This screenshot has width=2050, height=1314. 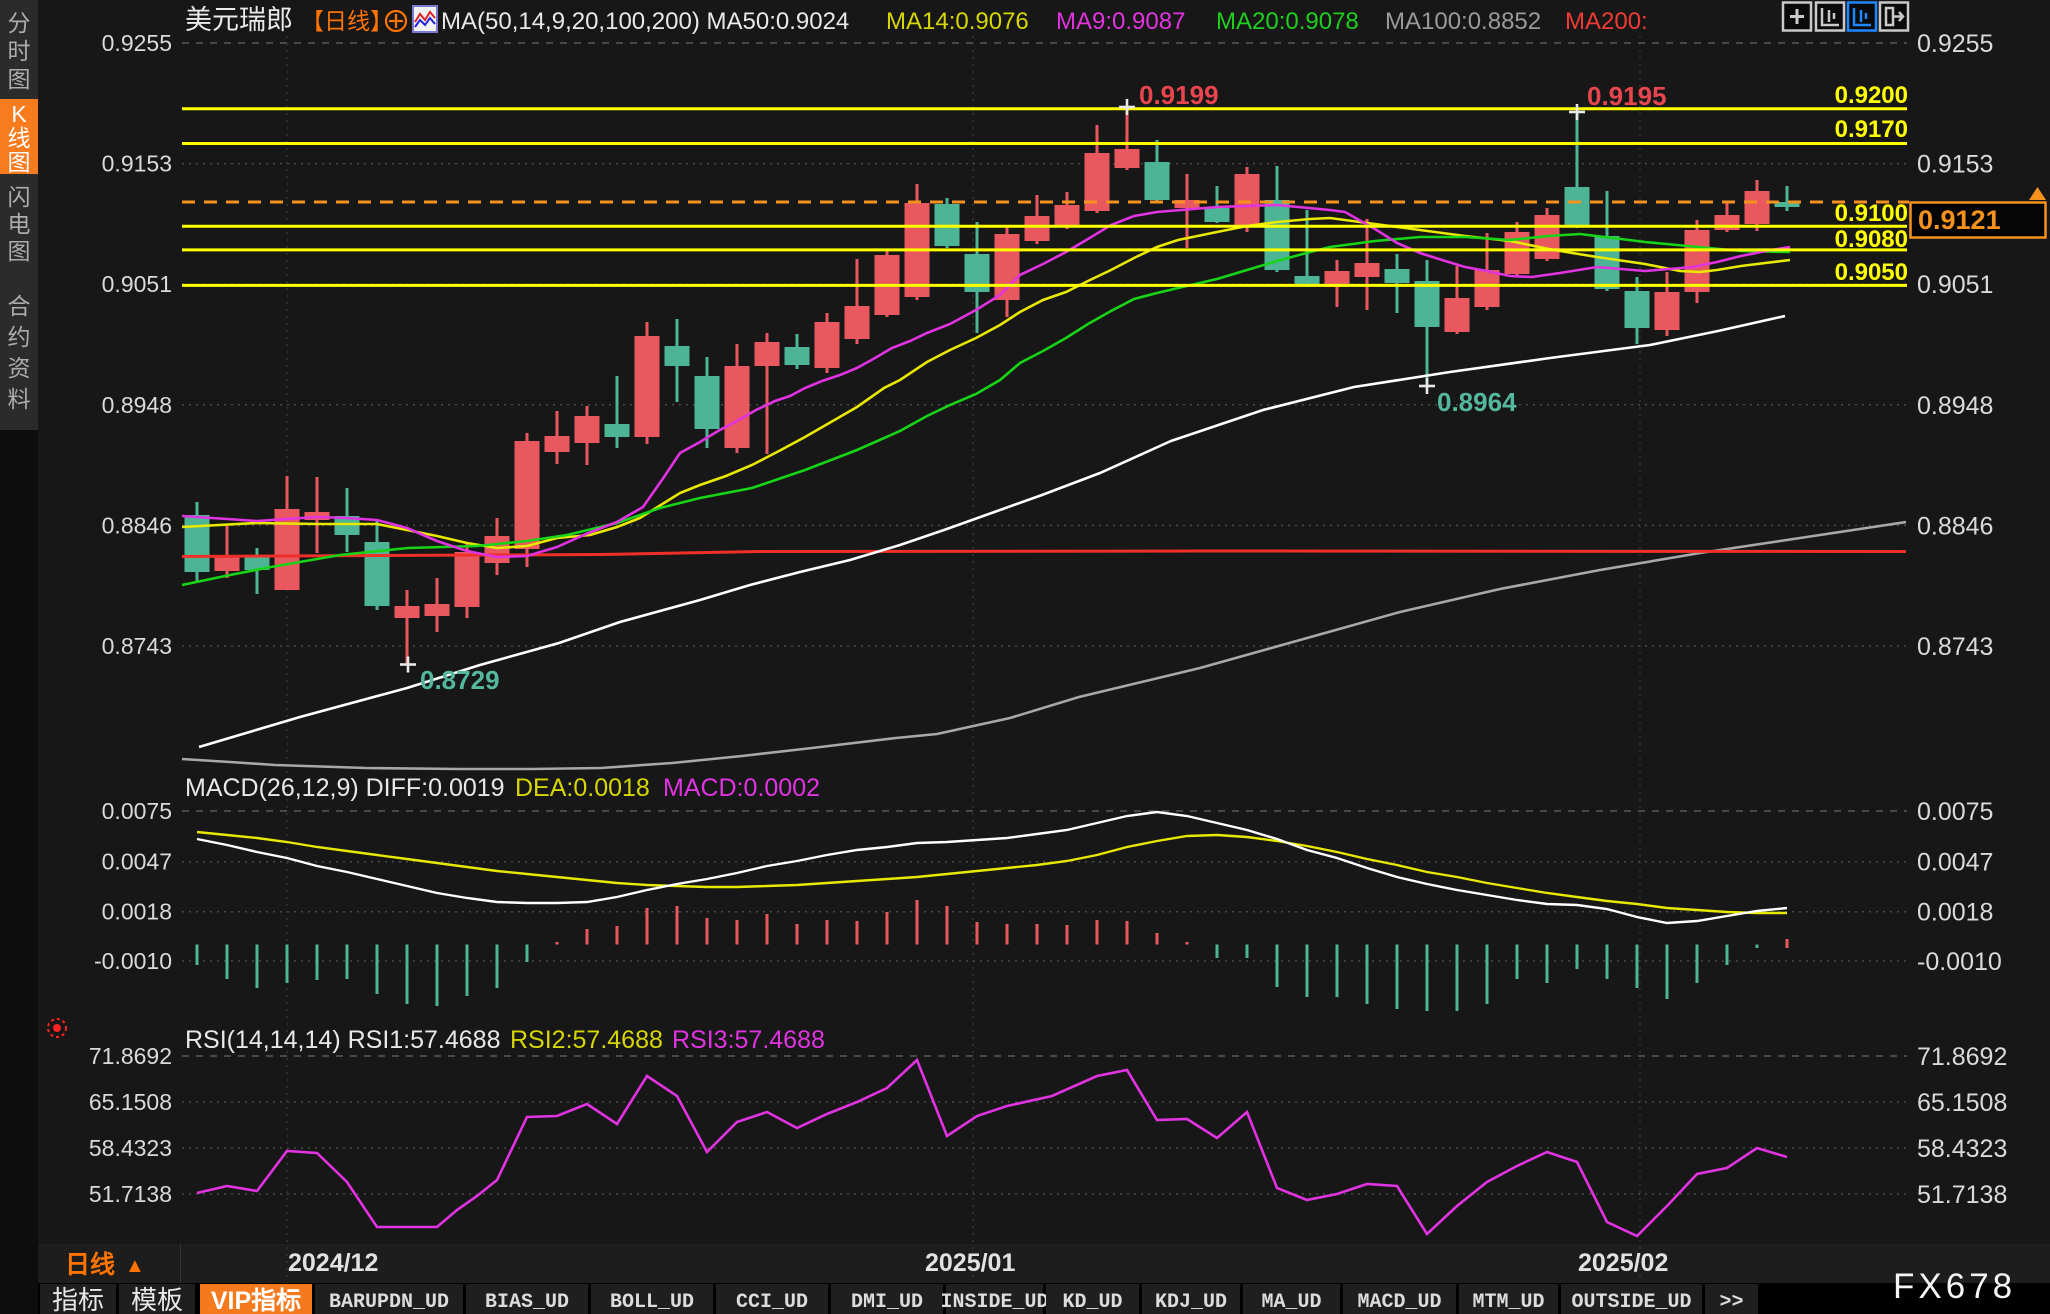 I want to click on svg-text: 0.9100, so click(x=1871, y=213).